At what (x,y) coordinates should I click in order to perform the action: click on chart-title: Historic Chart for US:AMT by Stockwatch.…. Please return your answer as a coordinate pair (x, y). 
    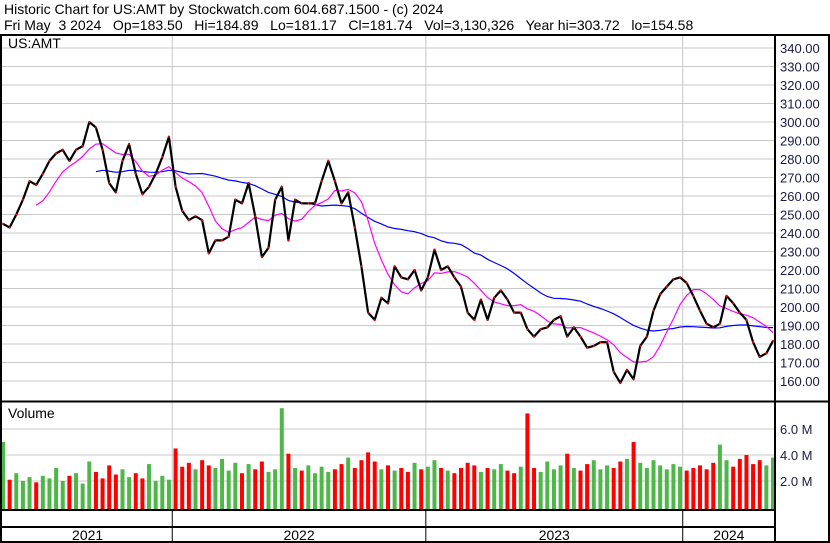
    Looking at the image, I should click on (224, 9).